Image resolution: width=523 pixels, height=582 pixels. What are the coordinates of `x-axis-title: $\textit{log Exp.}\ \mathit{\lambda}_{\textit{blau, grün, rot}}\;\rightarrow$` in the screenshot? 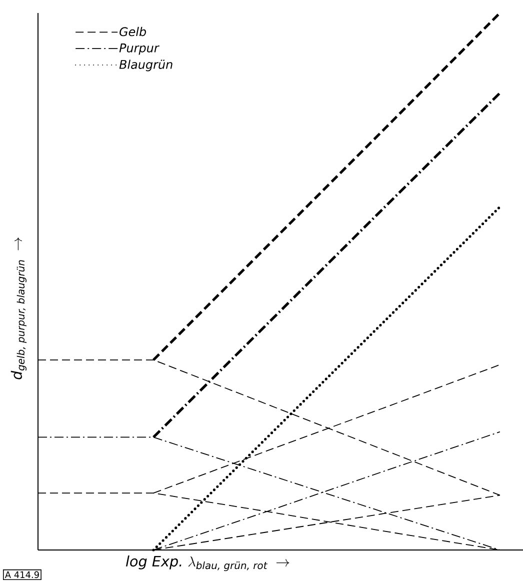 It's located at (208, 564).